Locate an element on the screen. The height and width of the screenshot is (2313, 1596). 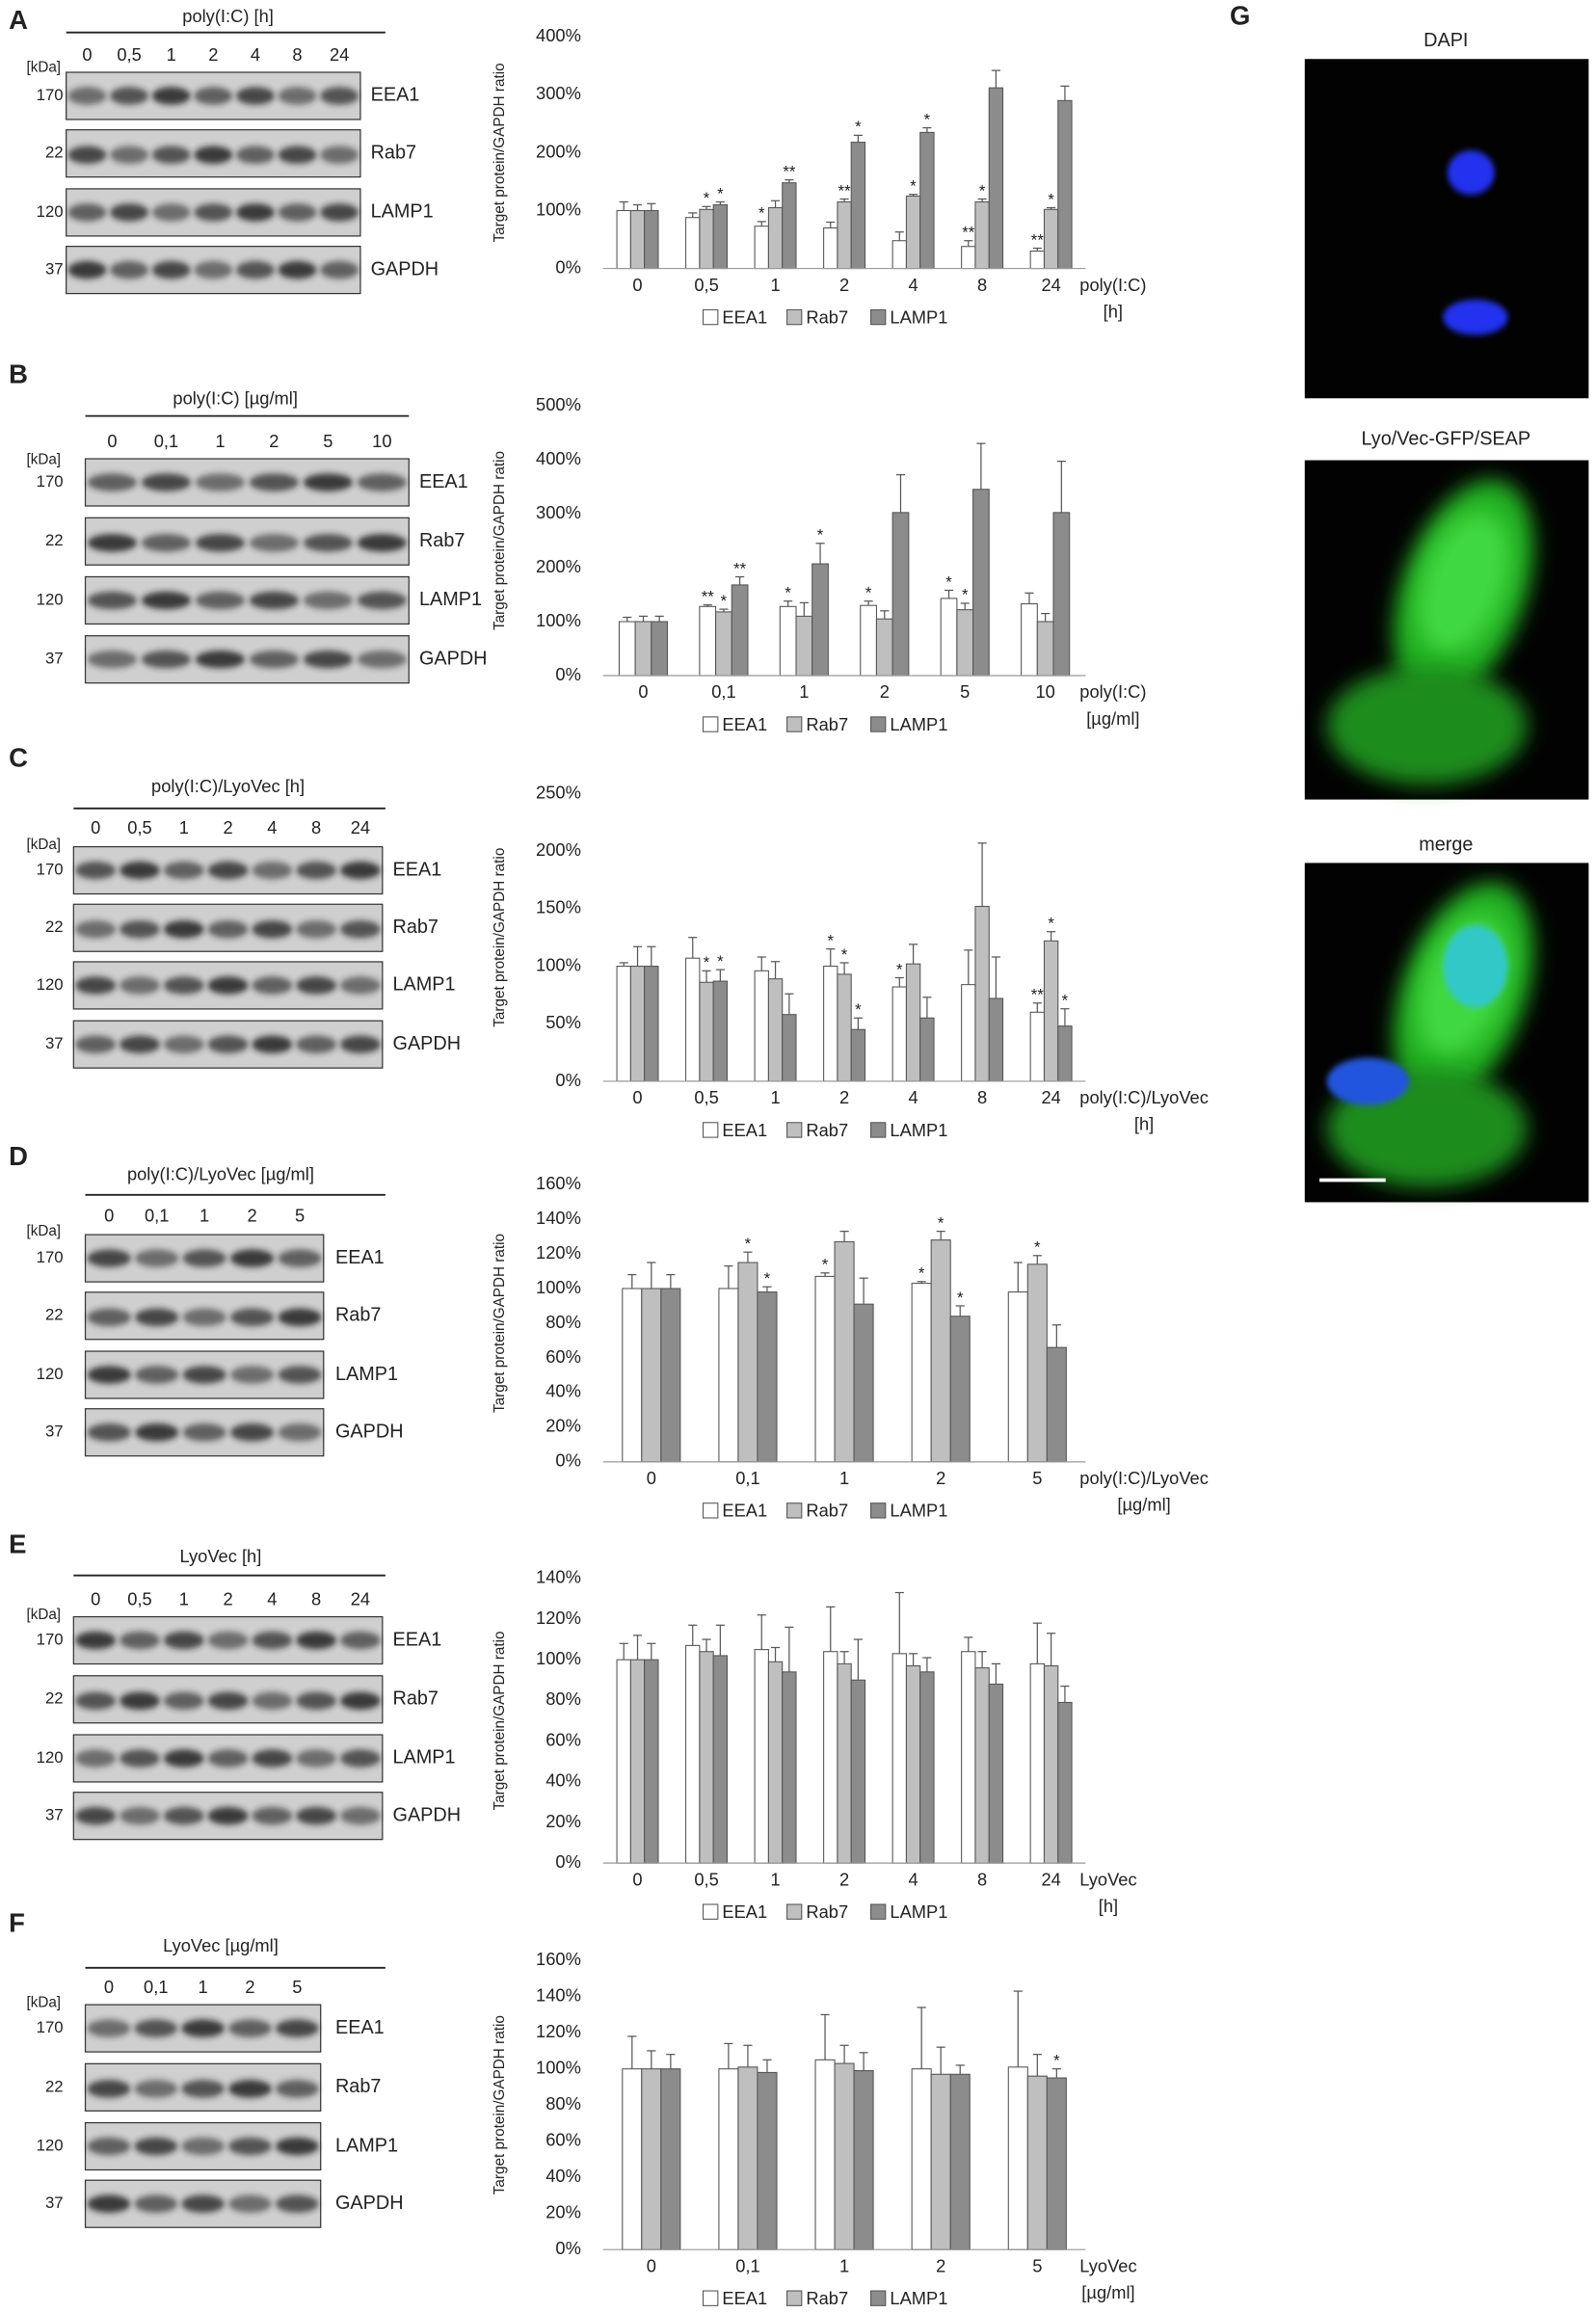
nucleus-dapi is located at coordinates (1471, 173).